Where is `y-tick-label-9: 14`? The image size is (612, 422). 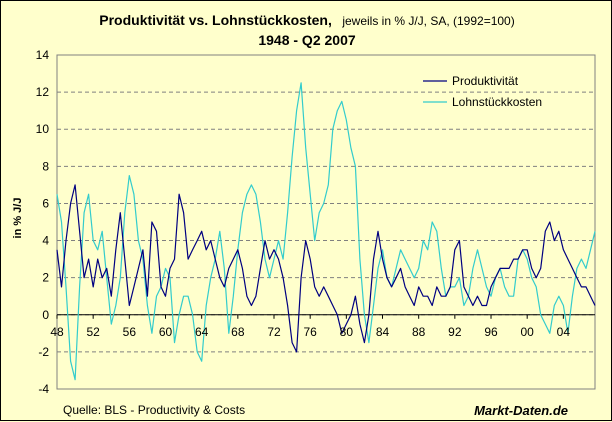 y-tick-label-9: 14 is located at coordinates (43, 55).